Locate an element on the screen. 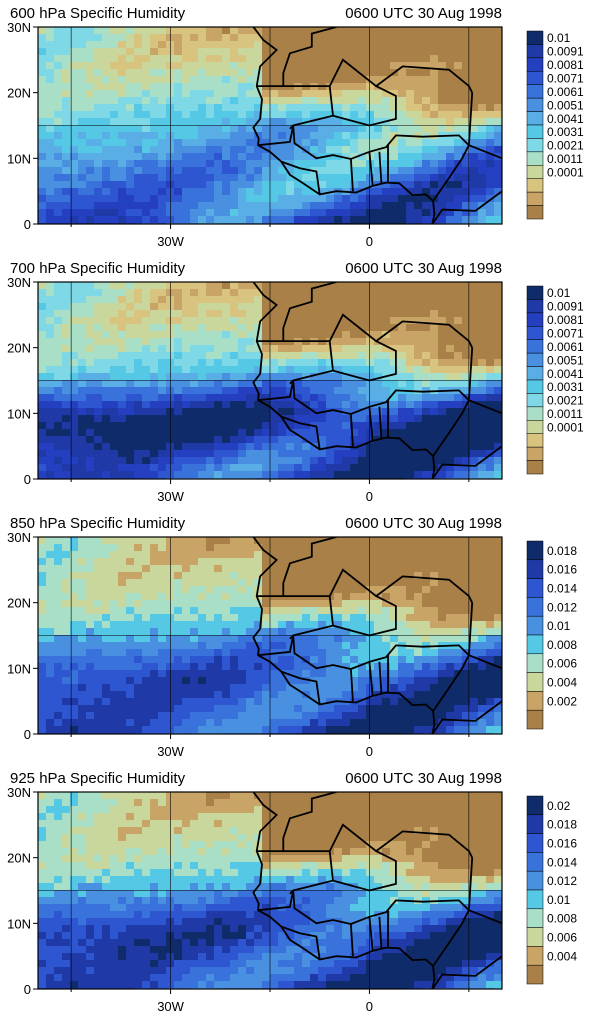 This screenshot has width=600, height=1020. colorbar-label: 0.0071 is located at coordinates (565, 334).